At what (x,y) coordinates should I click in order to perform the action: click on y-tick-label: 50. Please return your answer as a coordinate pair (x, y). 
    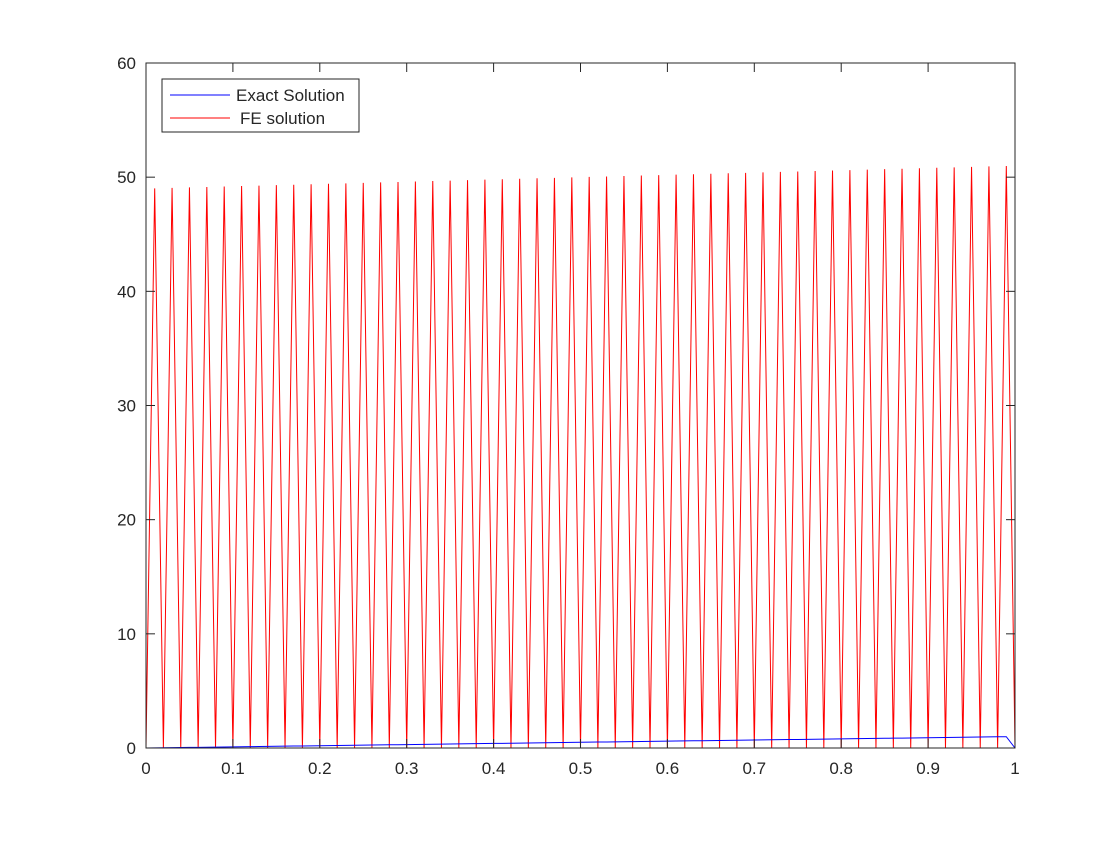
    Looking at the image, I should click on (126, 177).